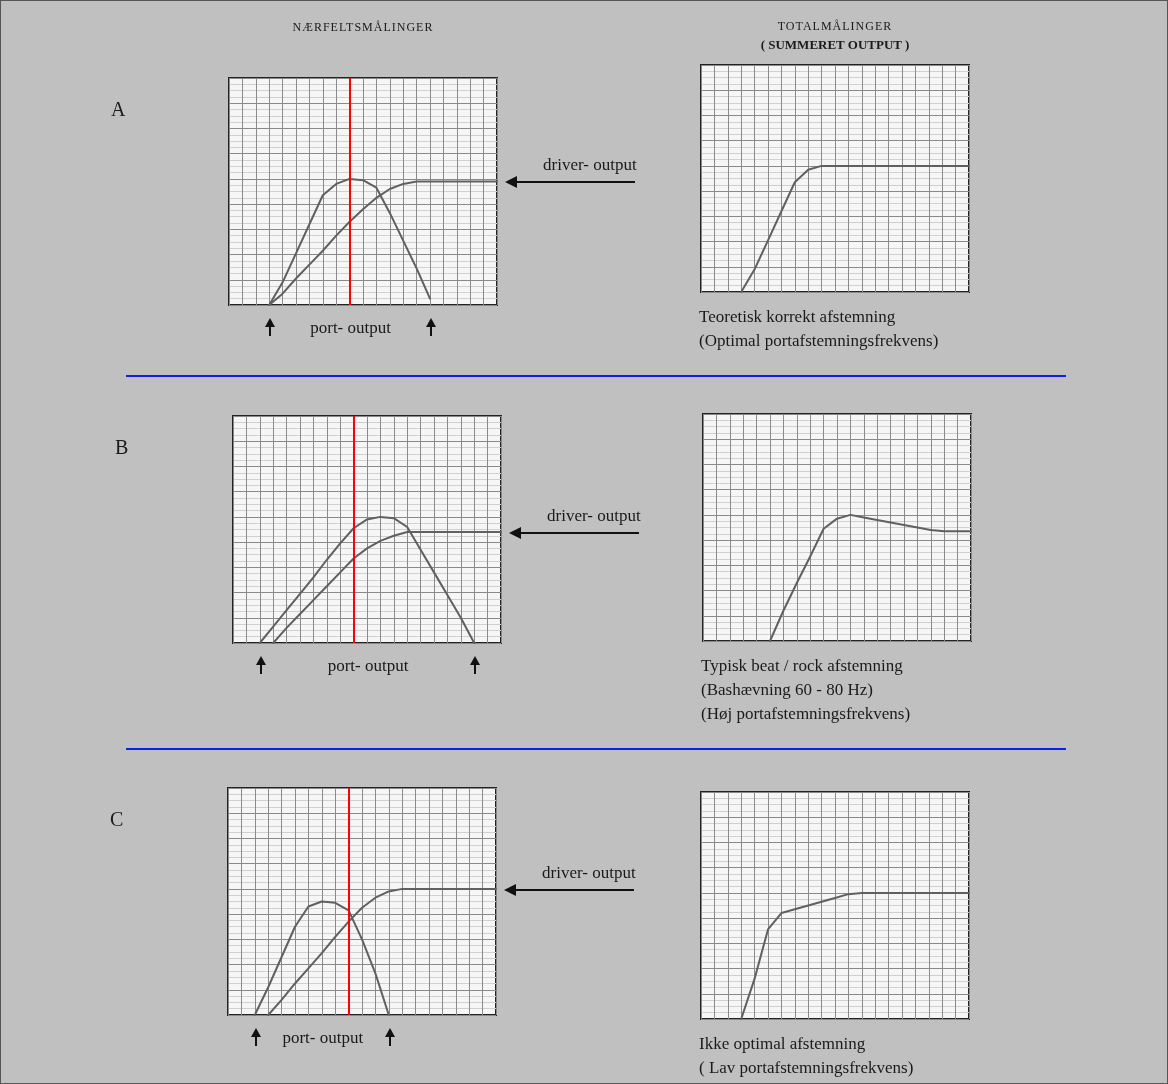  What do you see at coordinates (118, 109) in the screenshot?
I see `text: A` at bounding box center [118, 109].